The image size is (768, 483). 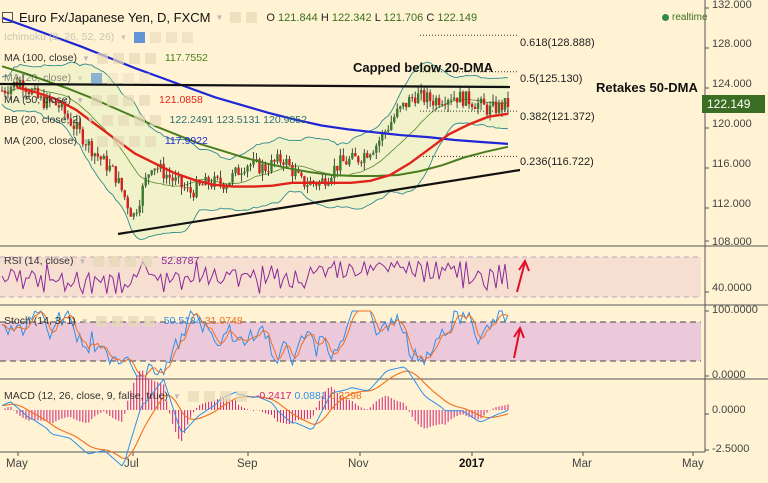 What do you see at coordinates (319, 202) in the screenshot?
I see `support-trendline` at bounding box center [319, 202].